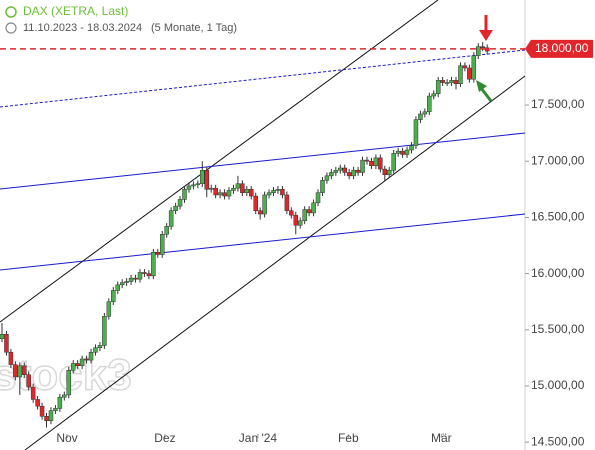 The width and height of the screenshot is (595, 450). I want to click on x-tick-label: Dez, so click(164, 438).